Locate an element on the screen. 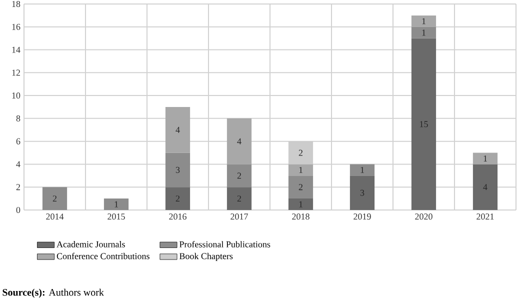  text: Source(s): Authors work is located at coordinates (53, 293).